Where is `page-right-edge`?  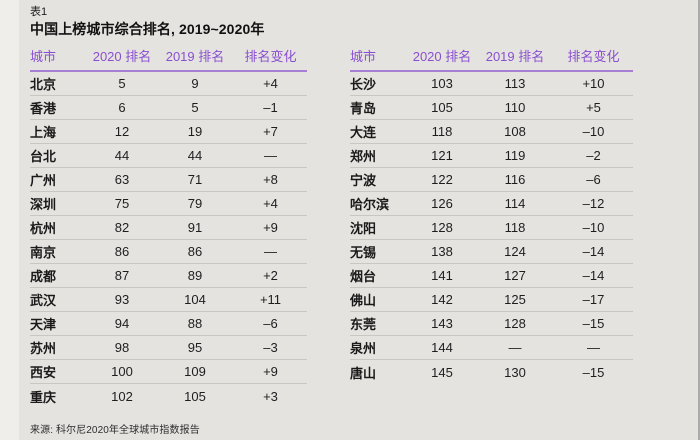 page-right-edge is located at coordinates (699, 220).